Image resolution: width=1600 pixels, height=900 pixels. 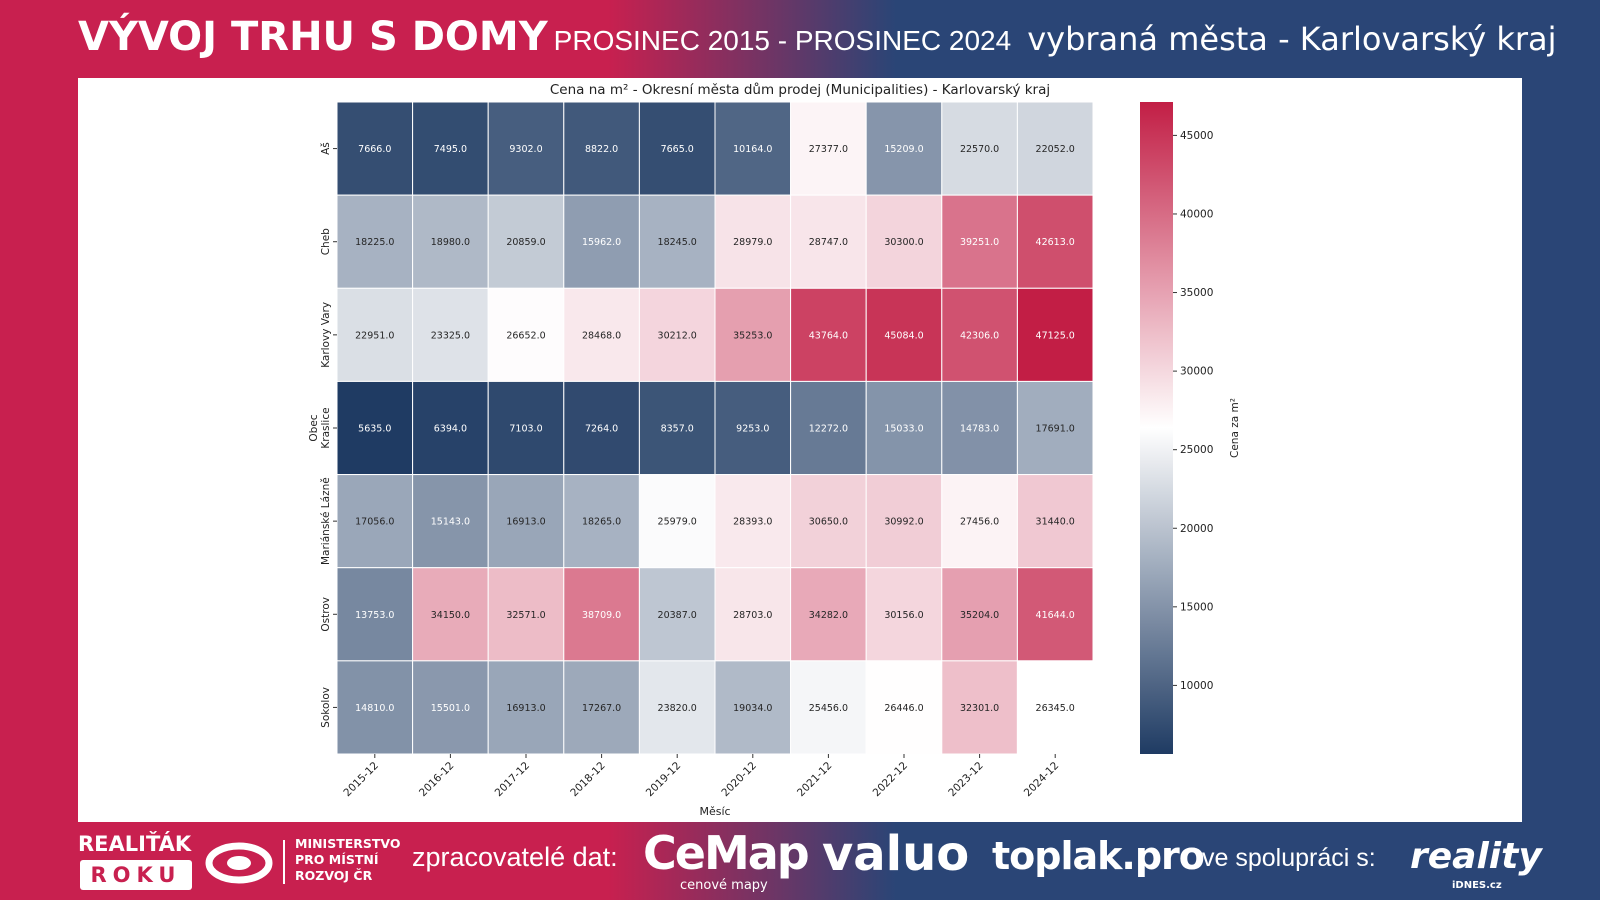 I want to click on x-tick-label: 2020-12, so click(x=739, y=780).